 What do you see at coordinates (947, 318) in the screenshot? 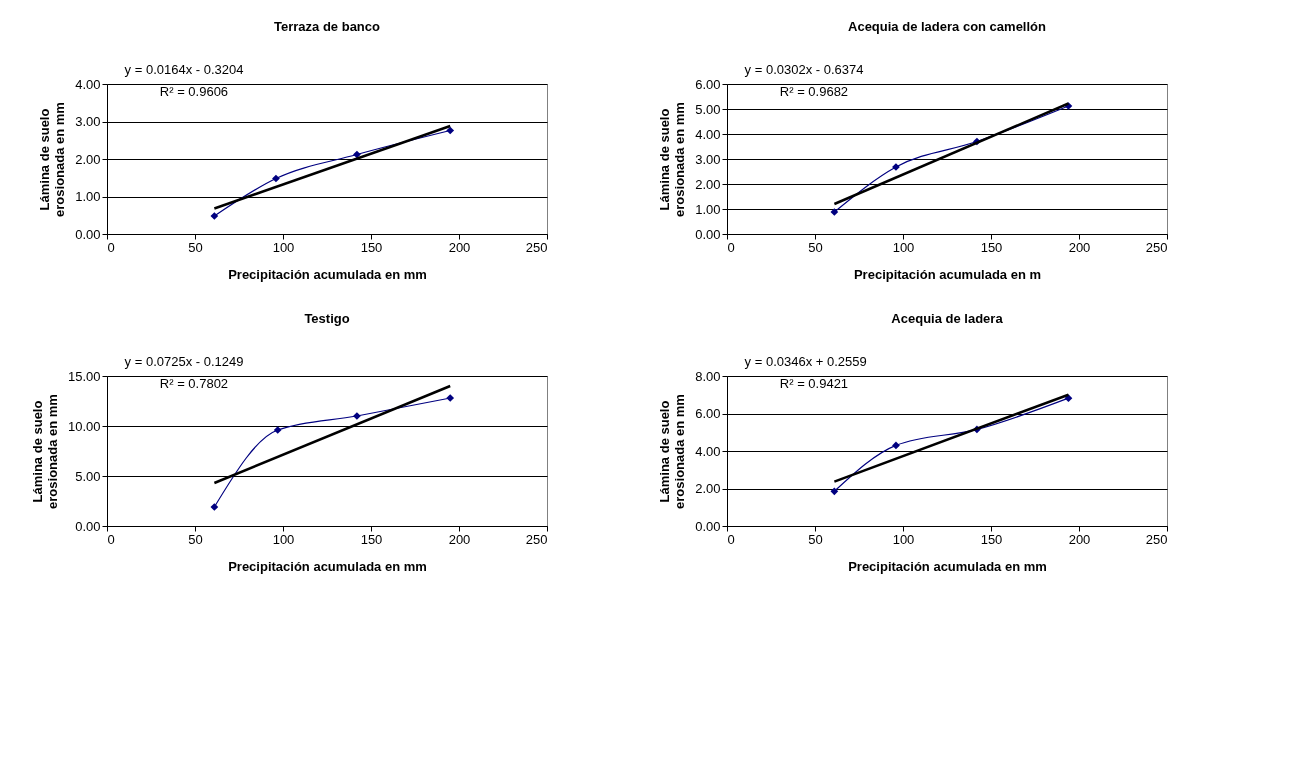
I see `chart-title: Acequia de ladera` at bounding box center [947, 318].